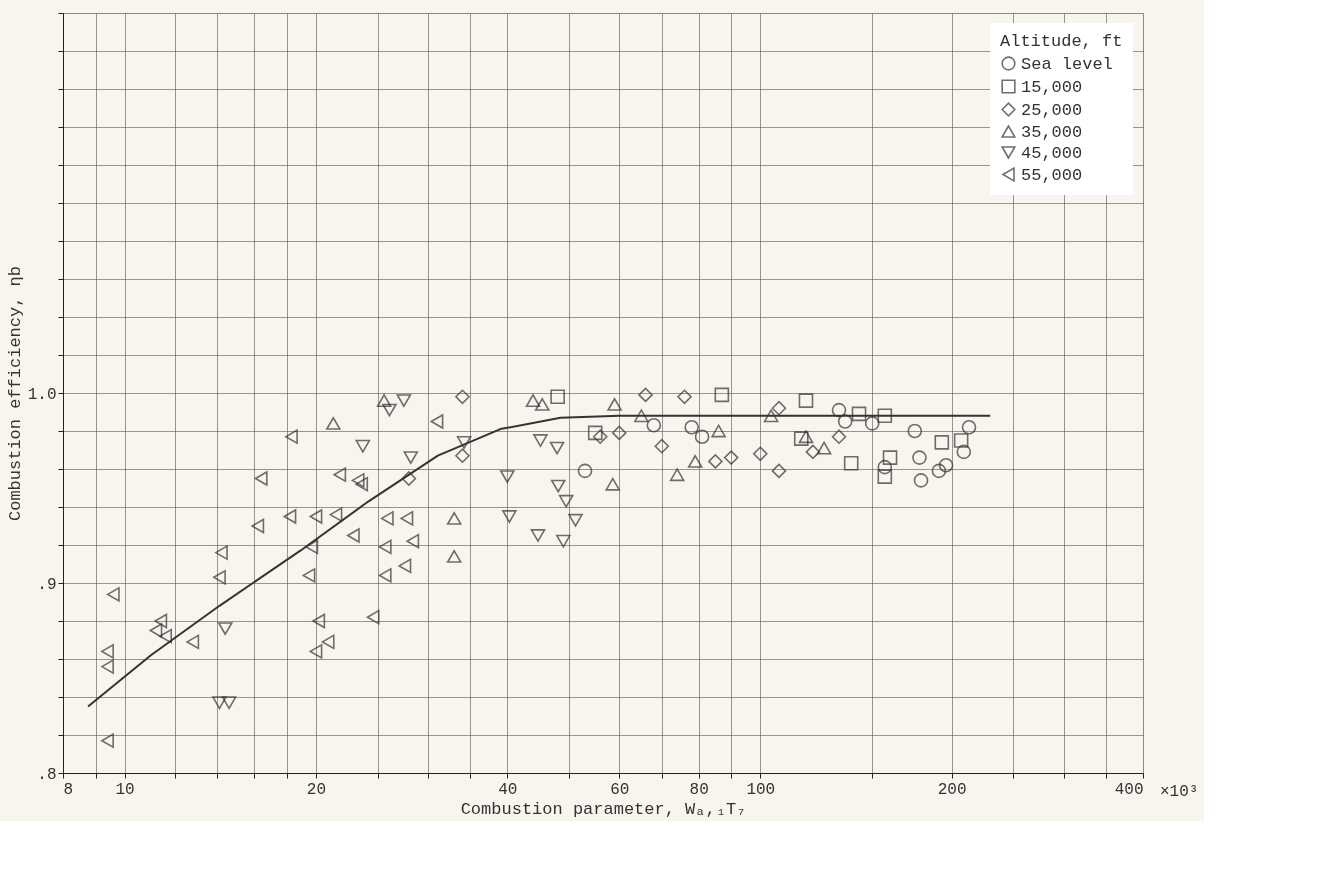 The width and height of the screenshot is (1338, 873). What do you see at coordinates (15, 393) in the screenshot?
I see `y-axis-title: Combustion efficiency, ηb` at bounding box center [15, 393].